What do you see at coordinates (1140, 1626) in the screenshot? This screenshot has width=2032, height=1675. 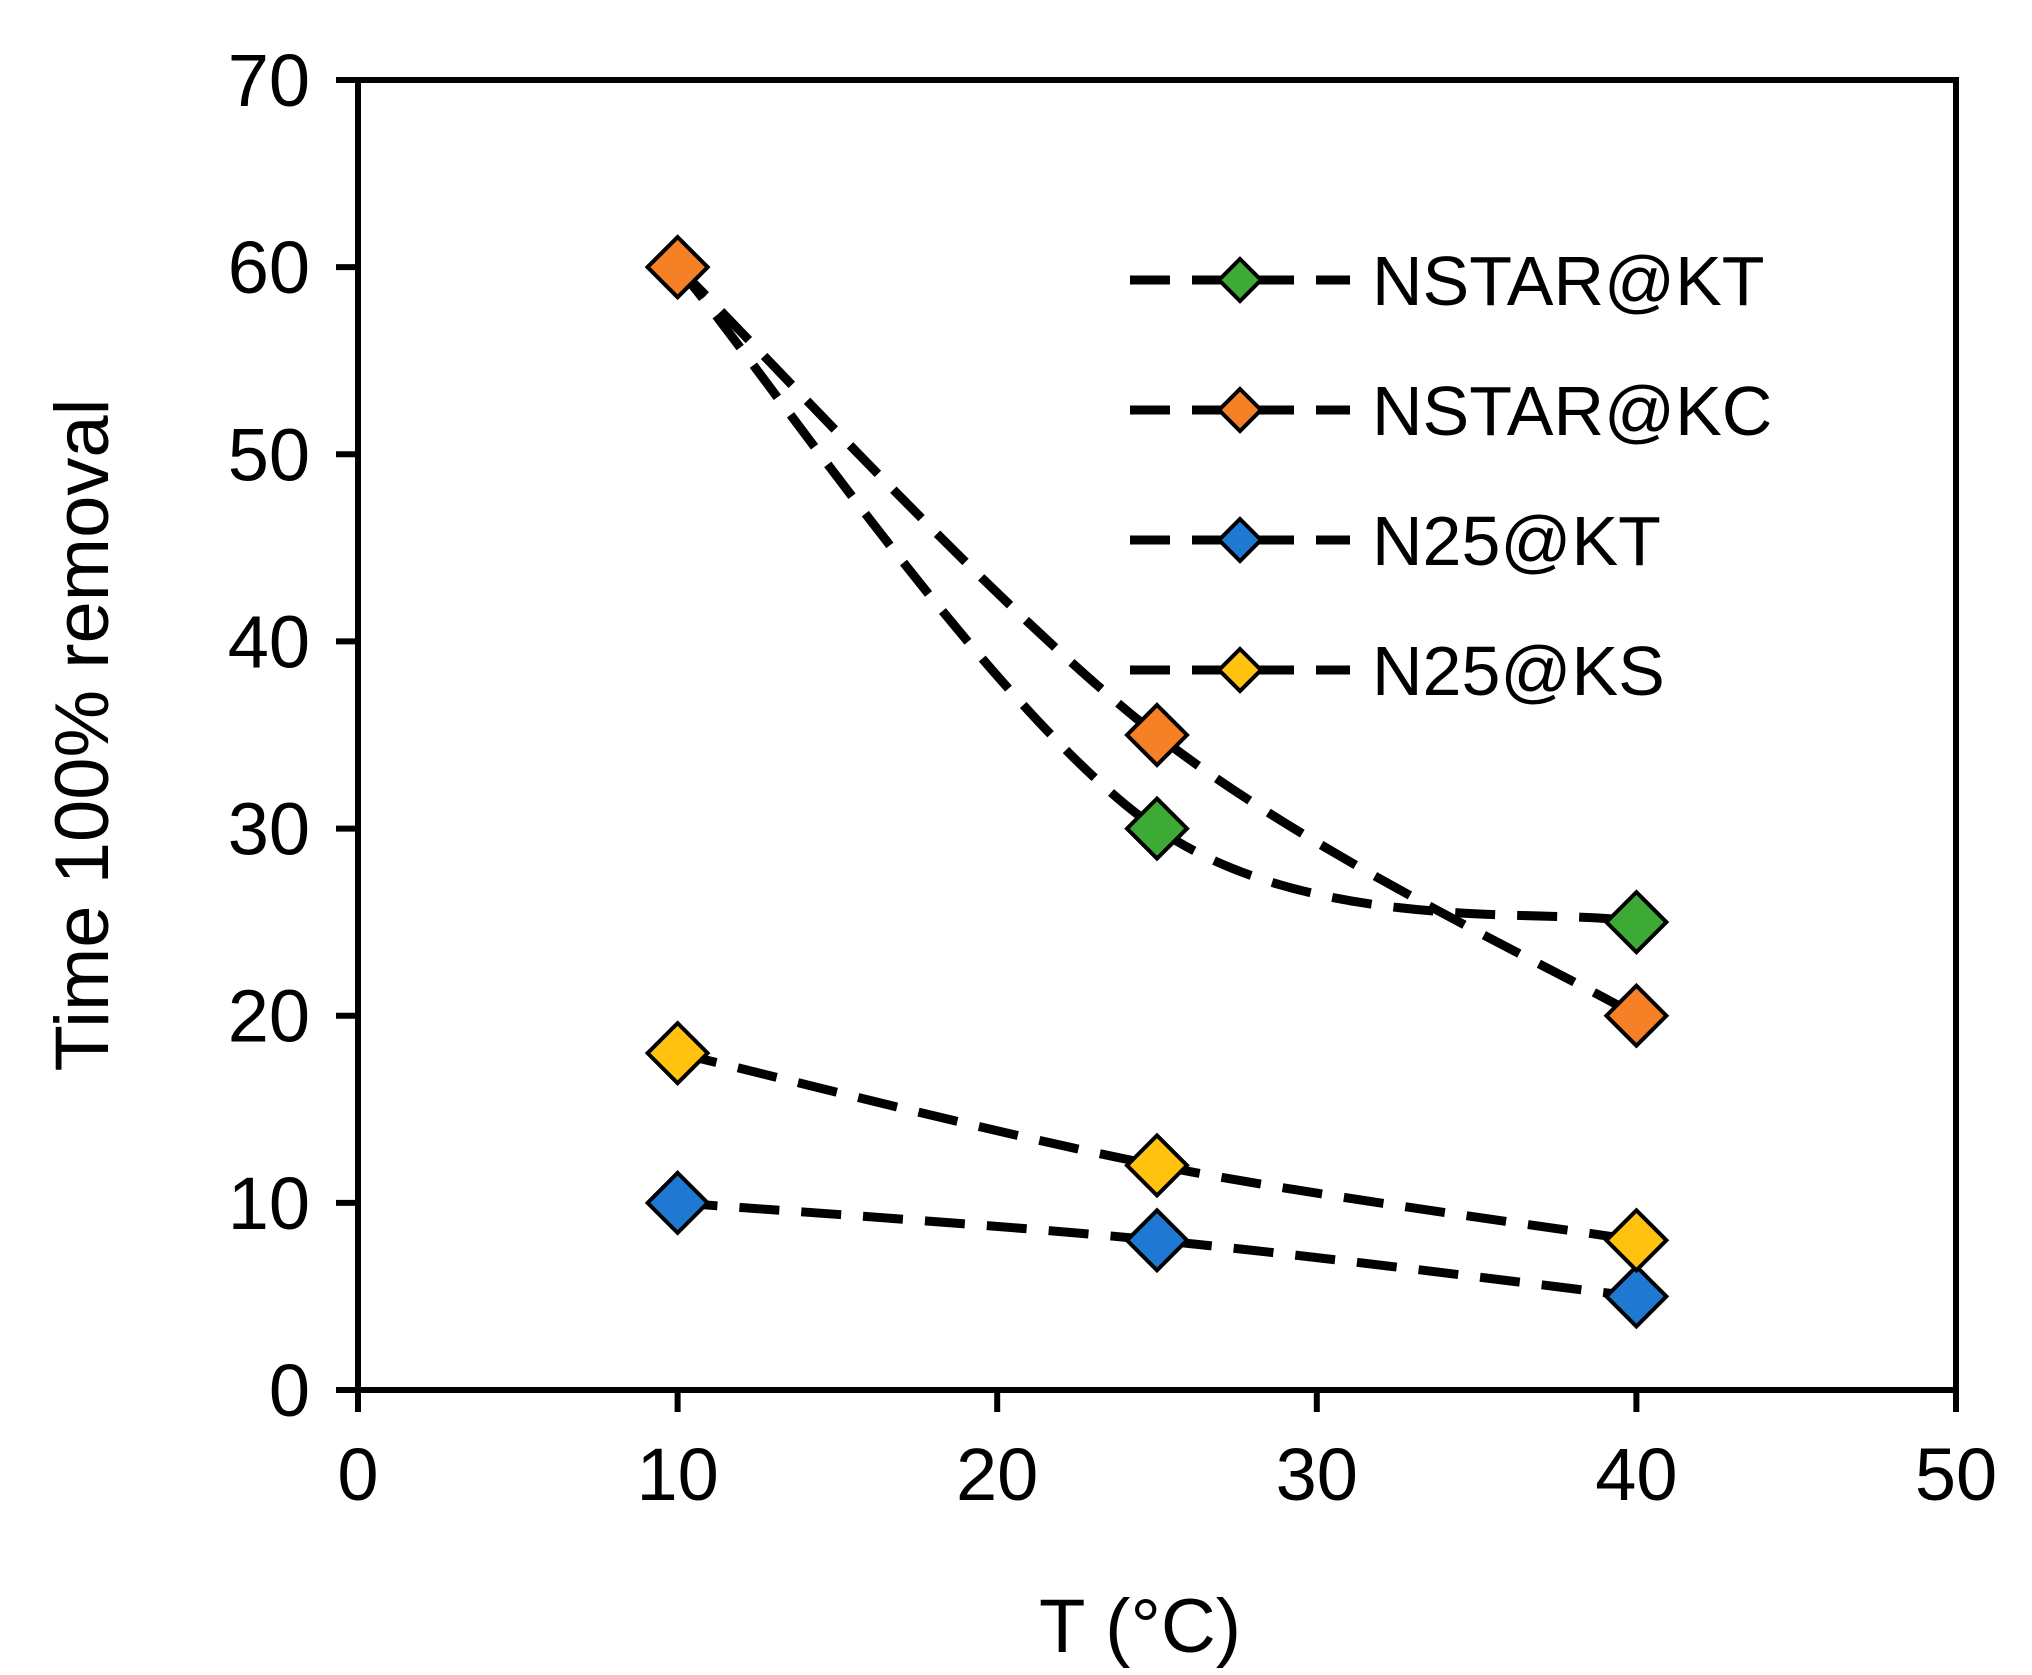 I see `x-axis-title: T (°C)` at bounding box center [1140, 1626].